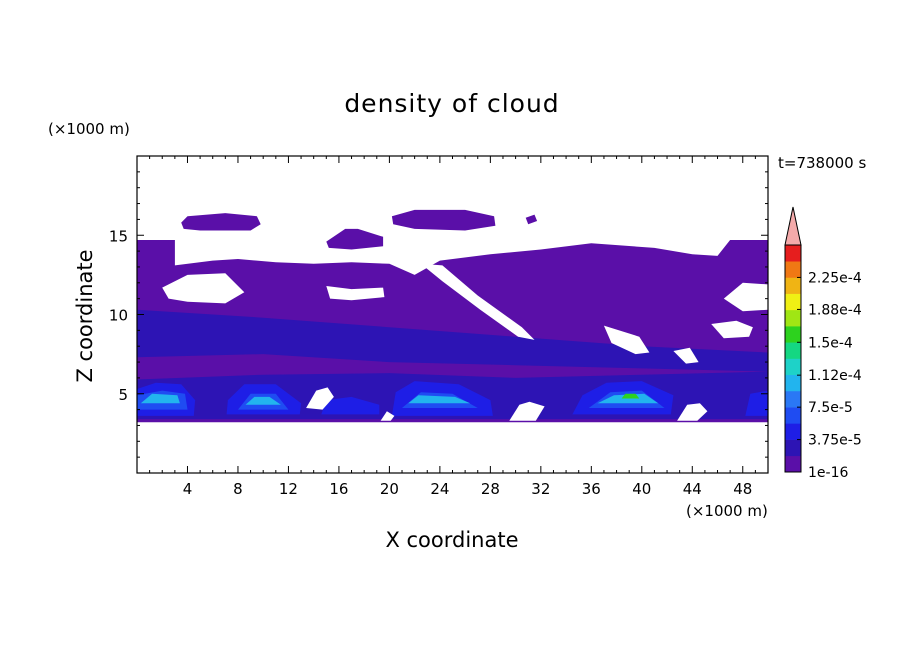 The image size is (904, 654). What do you see at coordinates (338, 489) in the screenshot?
I see `x-tick-label: 16` at bounding box center [338, 489].